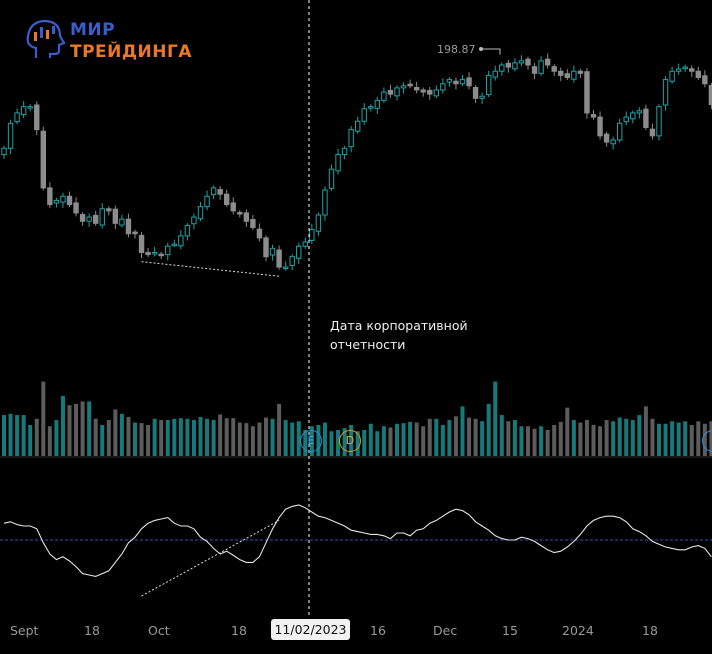 Image resolution: width=712 pixels, height=654 pixels. Describe the element at coordinates (378, 630) in the screenshot. I see `x-tick-label: 16` at that location.